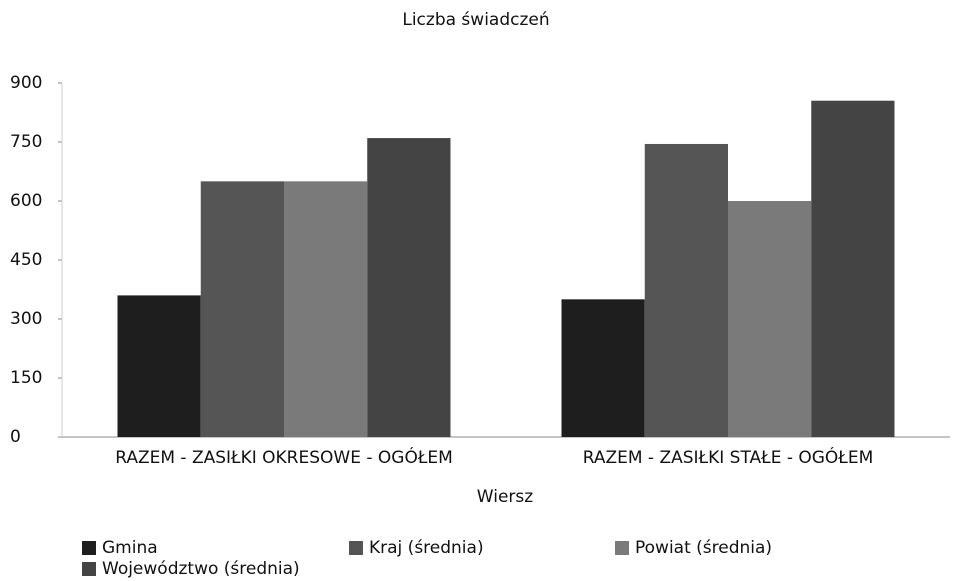 This screenshot has width=953, height=581. What do you see at coordinates (26, 142) in the screenshot?
I see `y-tick-label: 750` at bounding box center [26, 142].